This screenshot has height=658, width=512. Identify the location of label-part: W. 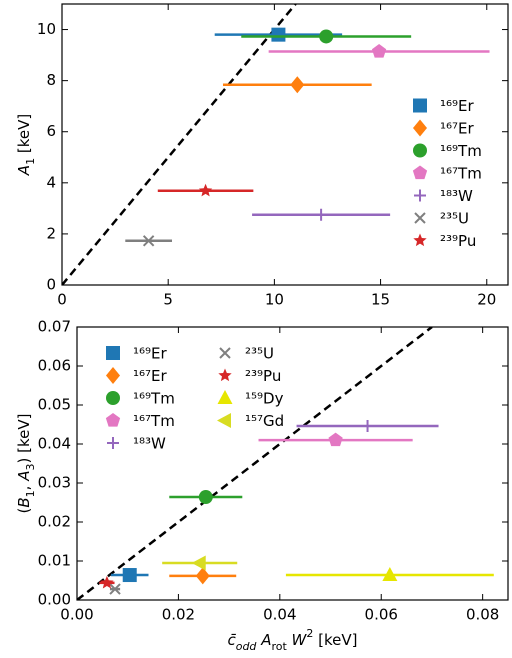
(297, 640).